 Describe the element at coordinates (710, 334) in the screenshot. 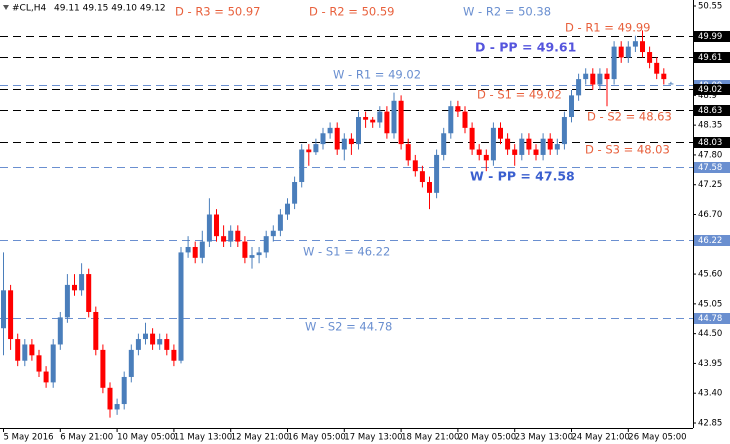

I see `y-tick-label: 44.50` at that location.